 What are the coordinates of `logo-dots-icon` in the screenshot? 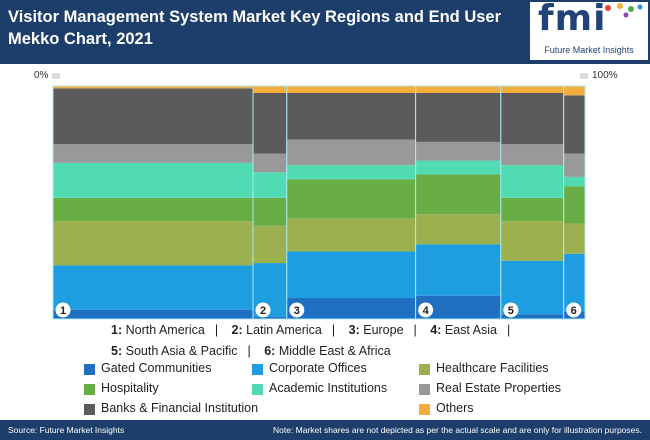 It's located at (624, 10).